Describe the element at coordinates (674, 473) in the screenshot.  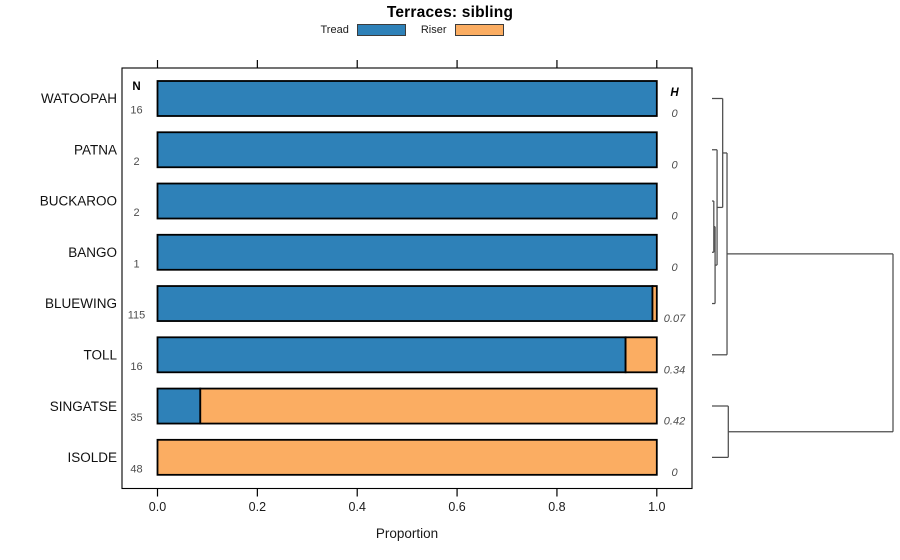
I see `h-value-isolde: 0` at that location.